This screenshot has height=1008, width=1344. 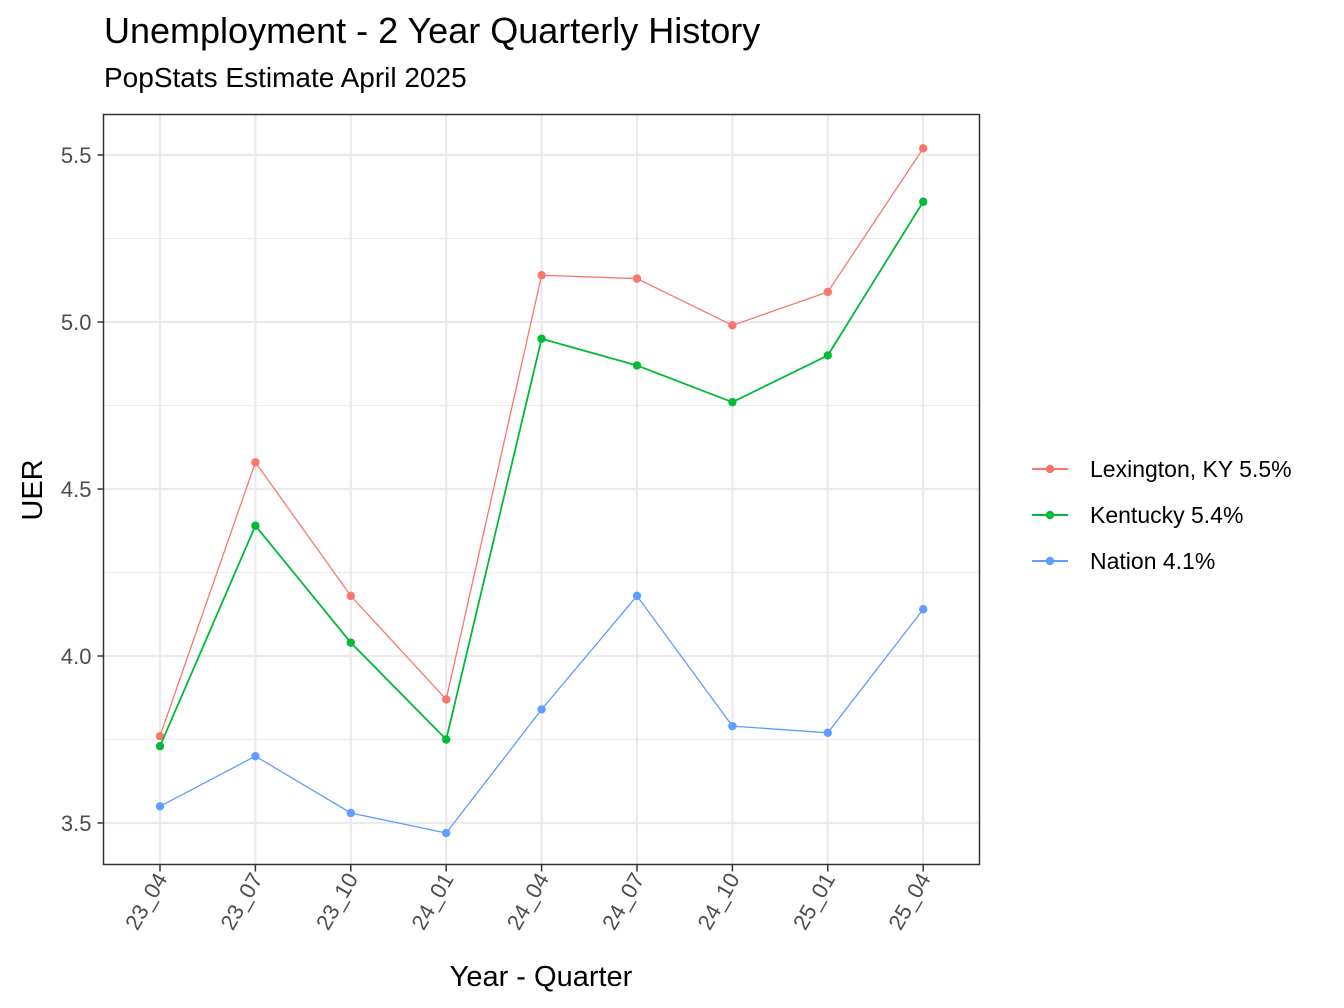 What do you see at coordinates (241, 901) in the screenshot?
I see `x-tick-label: 23_07` at bounding box center [241, 901].